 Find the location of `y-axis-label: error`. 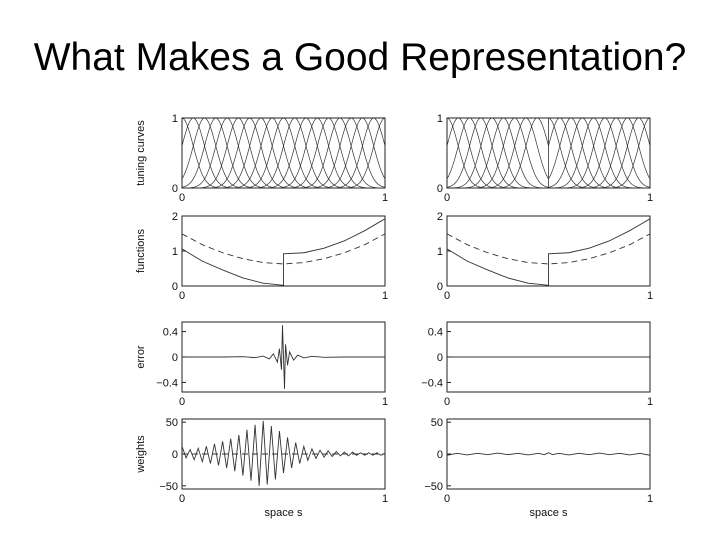

y-axis-label: error is located at coordinates (141, 357).